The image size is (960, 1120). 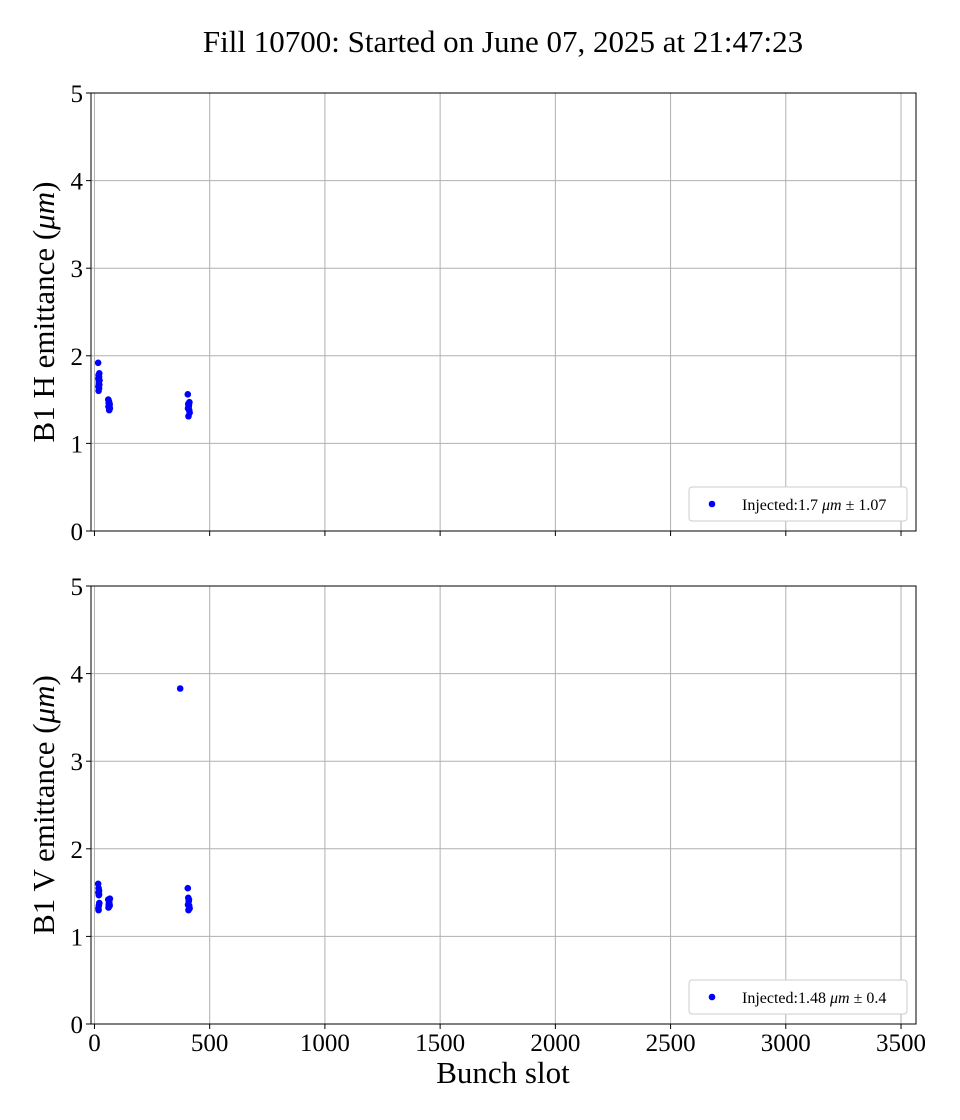 I want to click on y-axis-label: B1 H emittance (μm), so click(x=43, y=312).